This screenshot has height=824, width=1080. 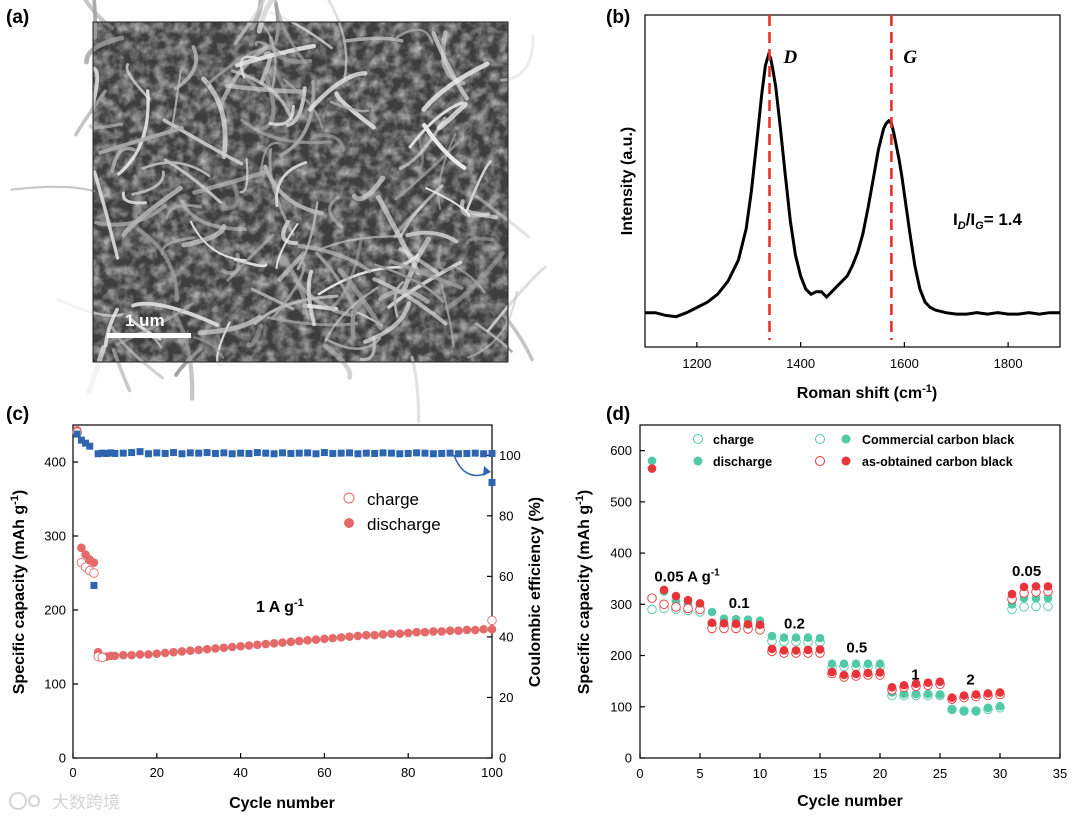 I want to click on legend-d-discharge-label: discharge, so click(x=742, y=462).